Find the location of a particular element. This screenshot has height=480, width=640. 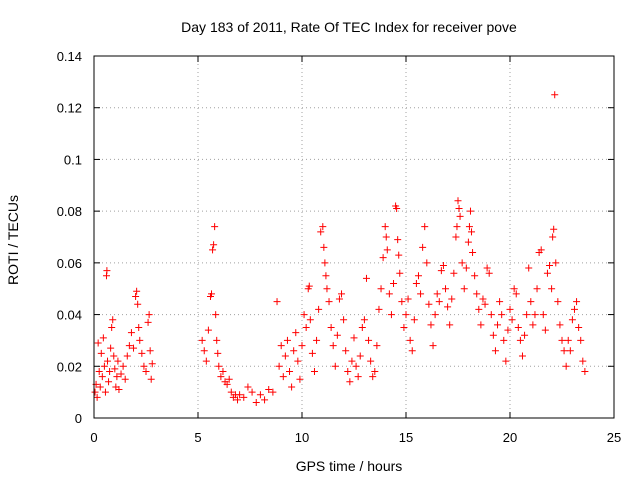

y-axis-label: ROTI / TECUs is located at coordinates (13, 240).